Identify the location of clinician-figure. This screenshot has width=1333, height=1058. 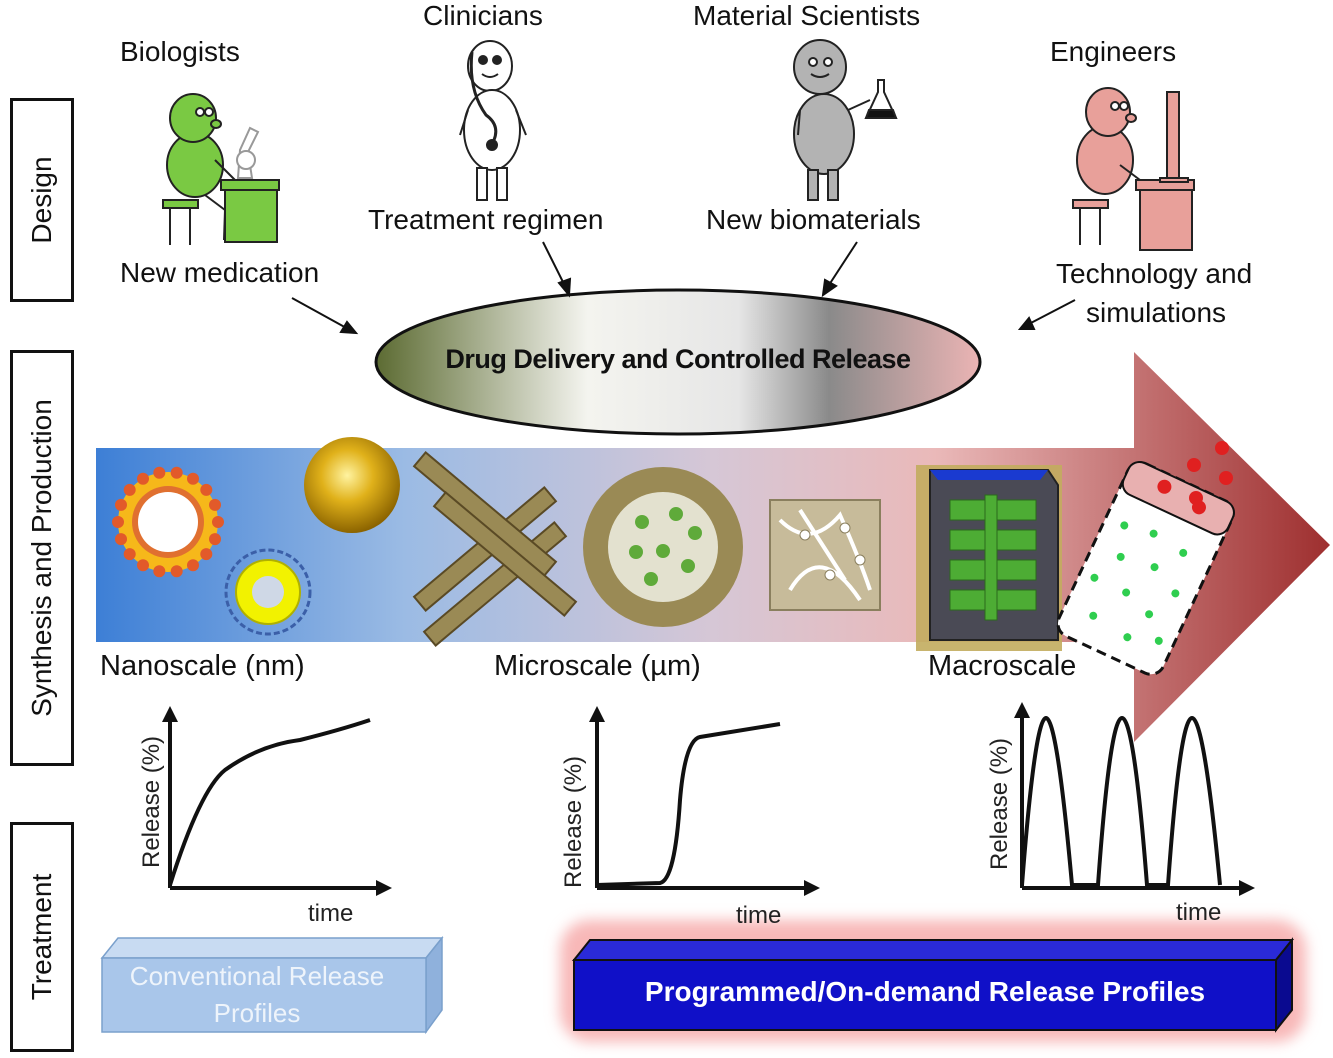
(493, 120).